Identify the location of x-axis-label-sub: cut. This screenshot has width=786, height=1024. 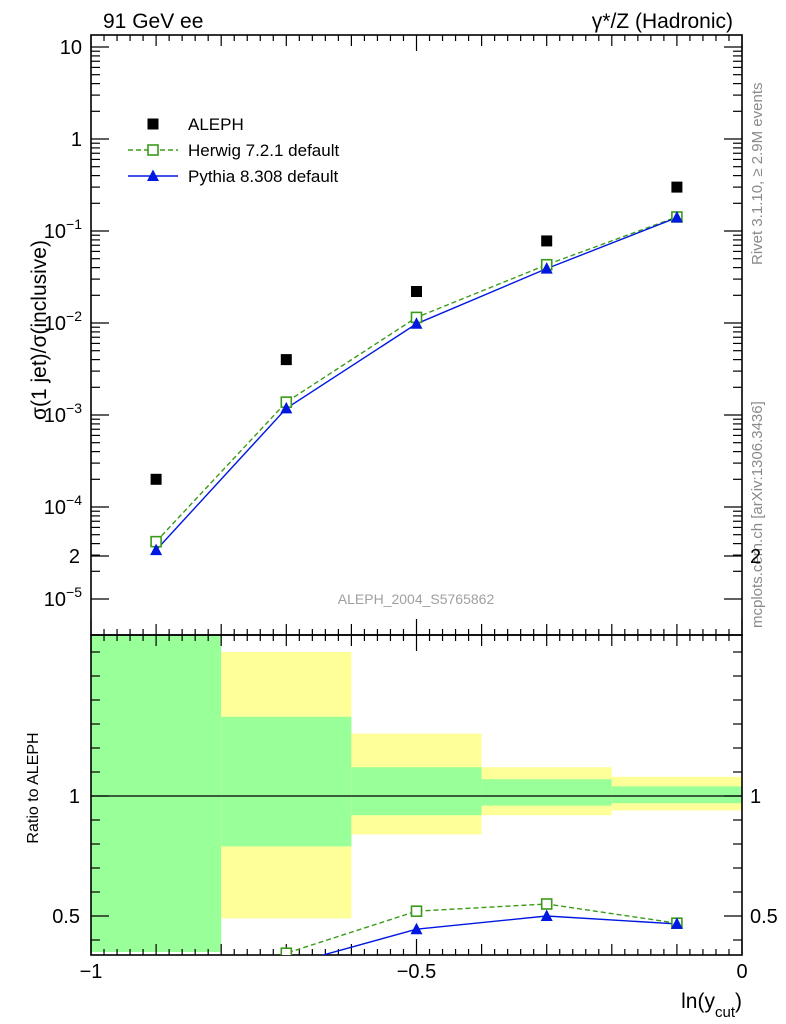
(725, 1012).